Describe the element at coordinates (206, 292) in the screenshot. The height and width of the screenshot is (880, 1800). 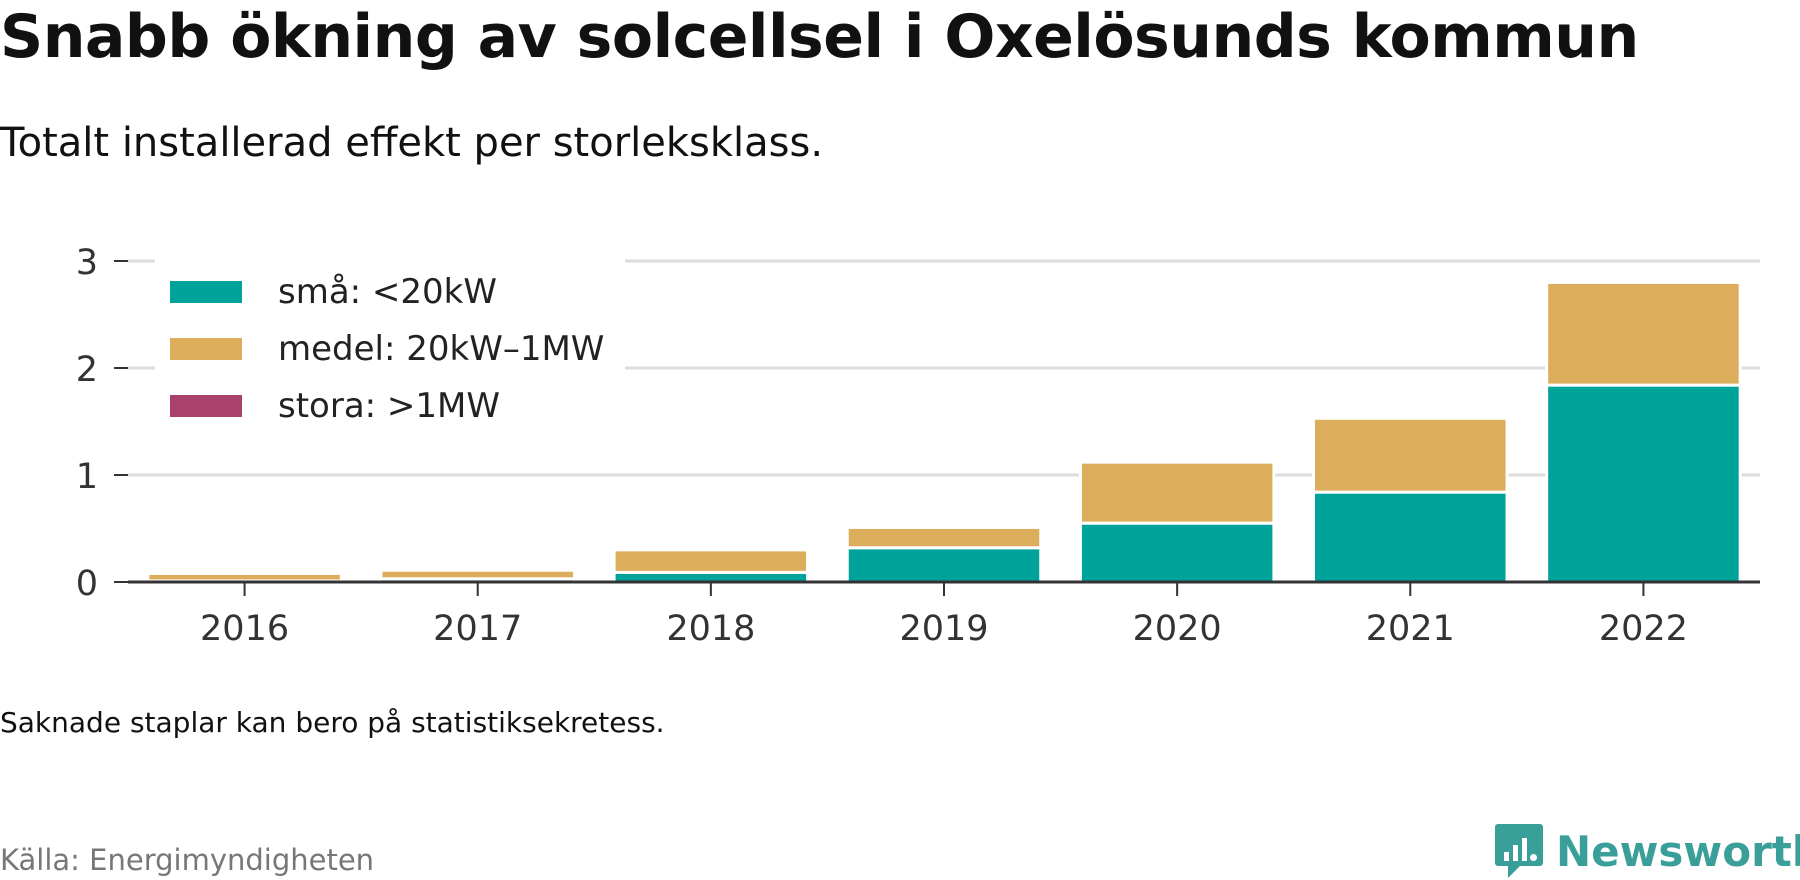
I see `legend-swatch-small` at that location.